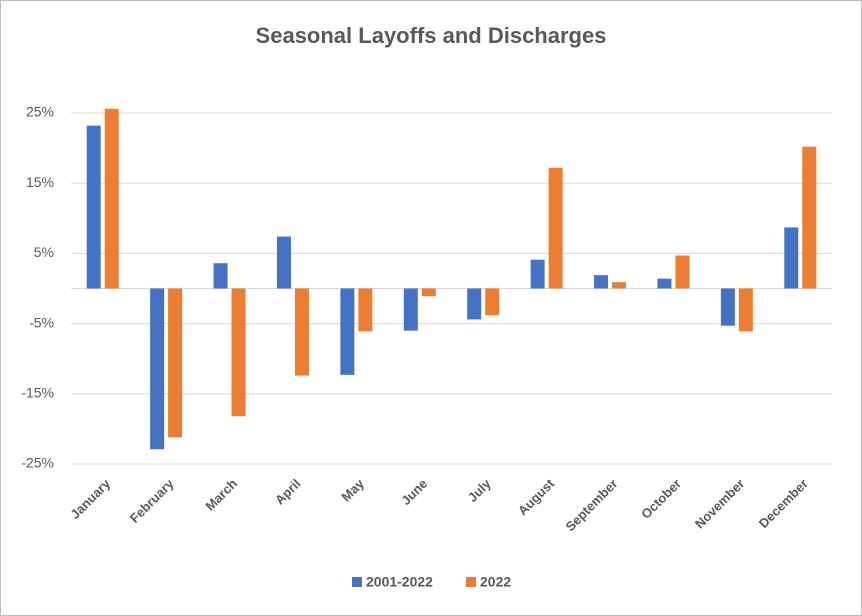 The height and width of the screenshot is (616, 862). I want to click on y-tick-label: -25%, so click(37, 463).